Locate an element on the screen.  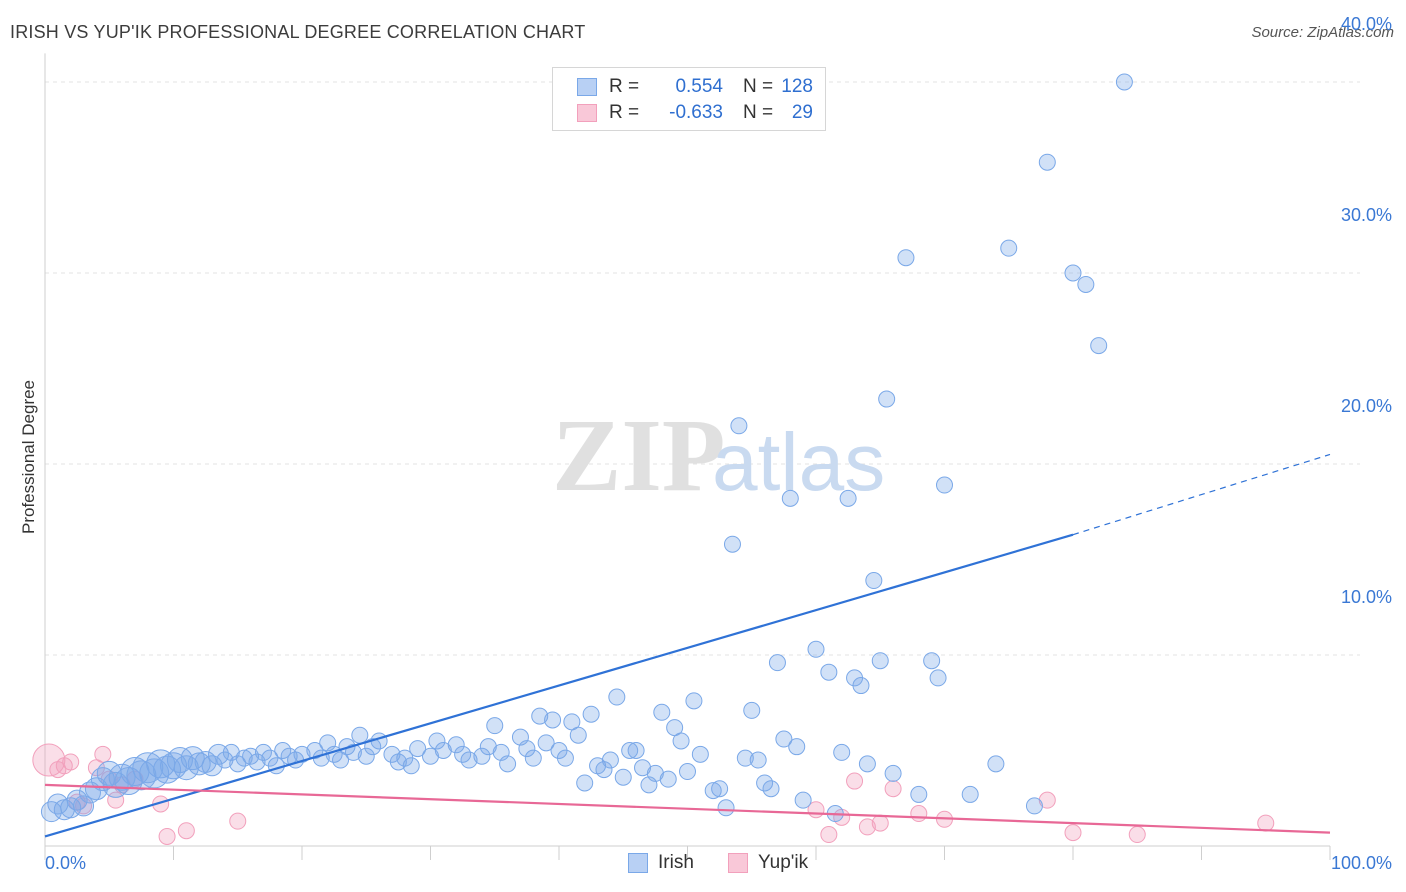
legend-r-value: -0.633 is located at coordinates (696, 112).